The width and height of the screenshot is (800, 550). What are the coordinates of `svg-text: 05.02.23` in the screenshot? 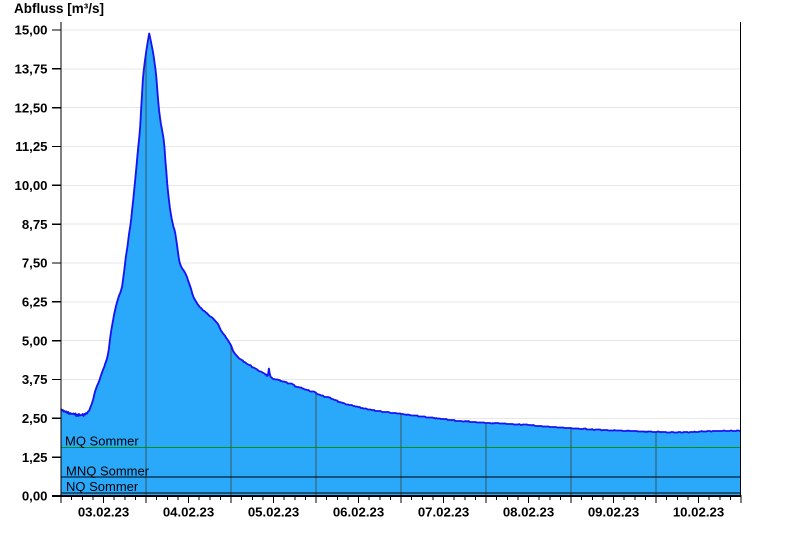 It's located at (273, 511).